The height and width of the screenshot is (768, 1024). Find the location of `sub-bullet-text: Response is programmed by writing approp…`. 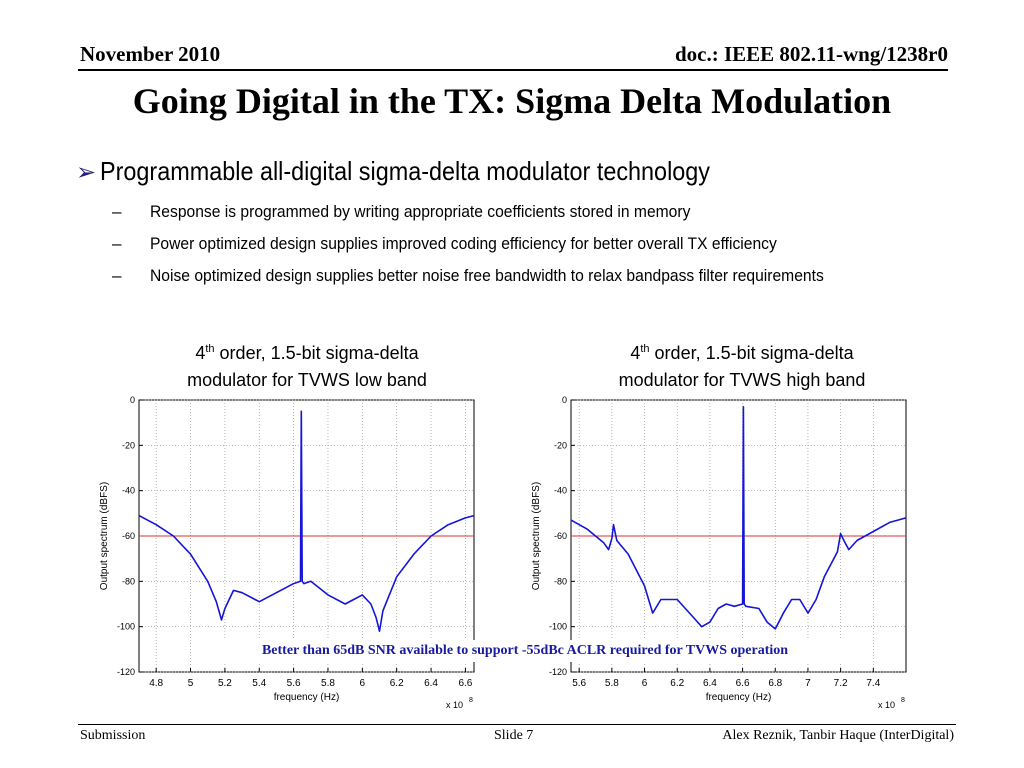

sub-bullet-text: Response is programmed by writing approp… is located at coordinates (420, 211).